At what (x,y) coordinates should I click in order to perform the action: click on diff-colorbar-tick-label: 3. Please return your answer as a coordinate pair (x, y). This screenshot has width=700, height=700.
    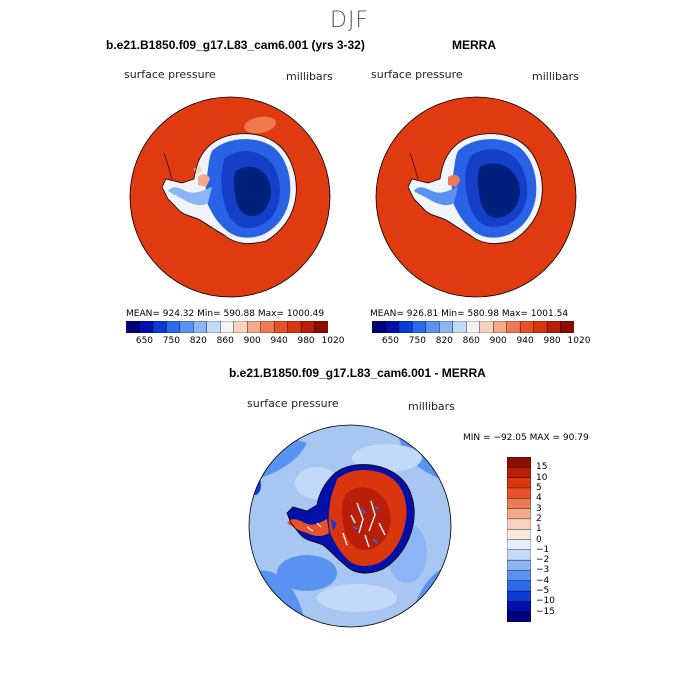
    Looking at the image, I should click on (539, 508).